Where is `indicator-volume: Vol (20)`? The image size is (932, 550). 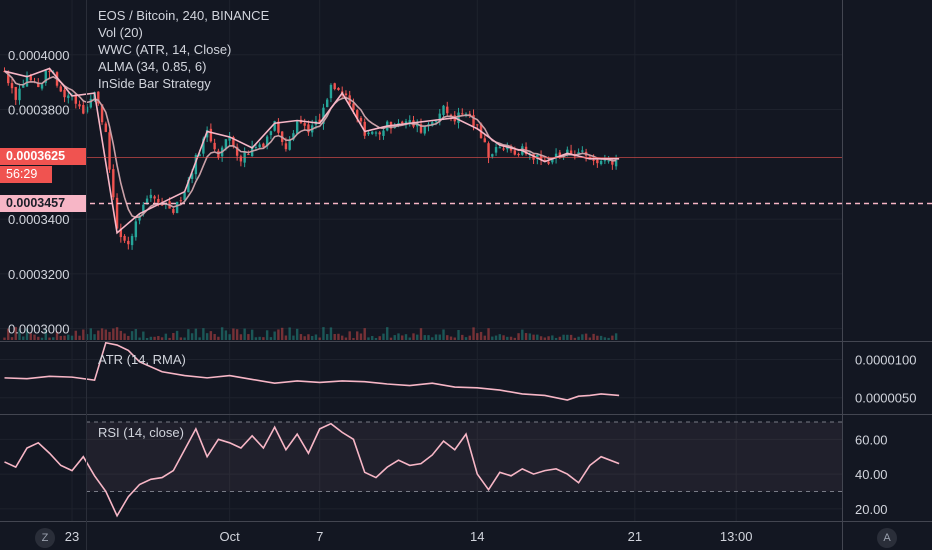 indicator-volume: Vol (20) is located at coordinates (120, 32).